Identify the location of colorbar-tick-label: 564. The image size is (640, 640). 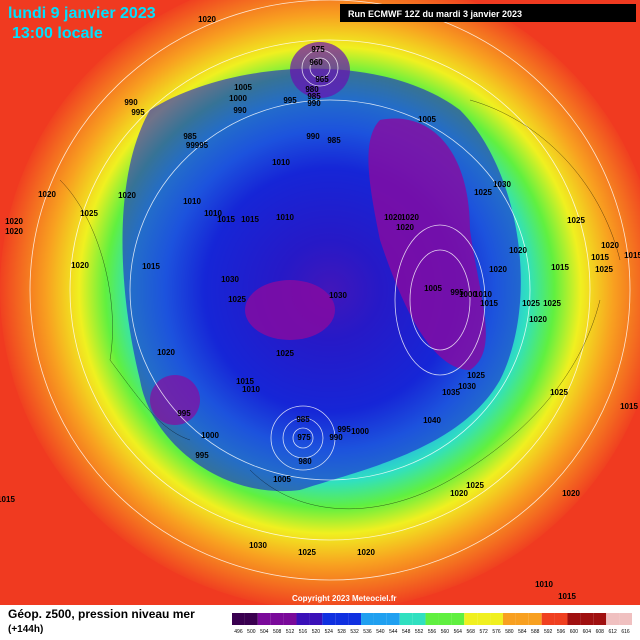
(458, 632).